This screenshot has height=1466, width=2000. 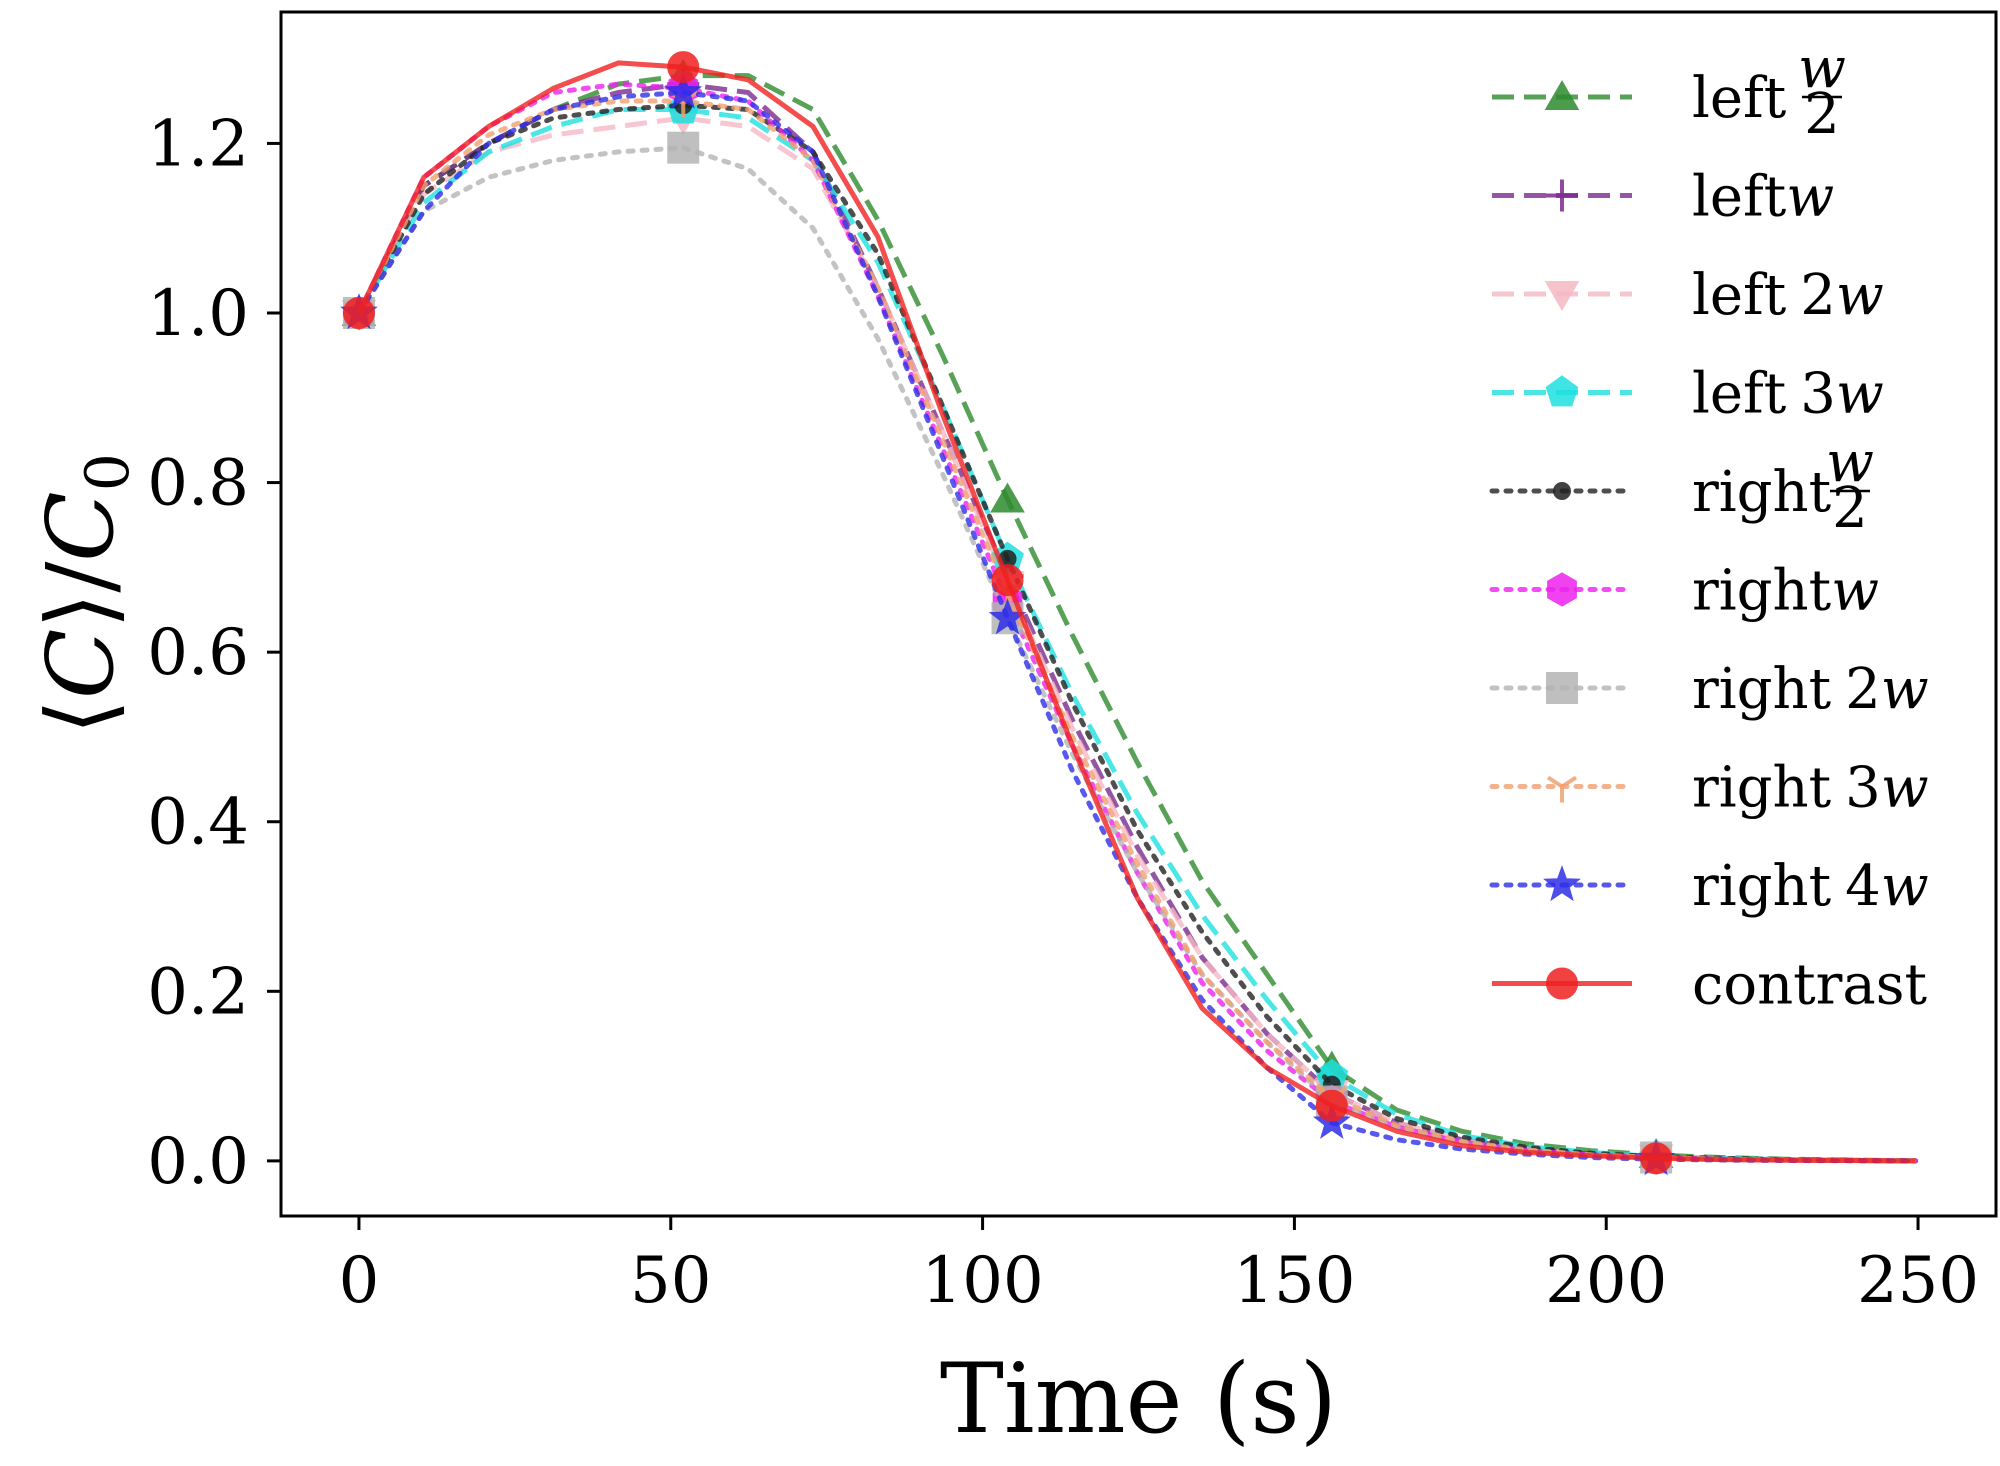 What do you see at coordinates (1606, 1281) in the screenshot?
I see `x-tick-label: 200` at bounding box center [1606, 1281].